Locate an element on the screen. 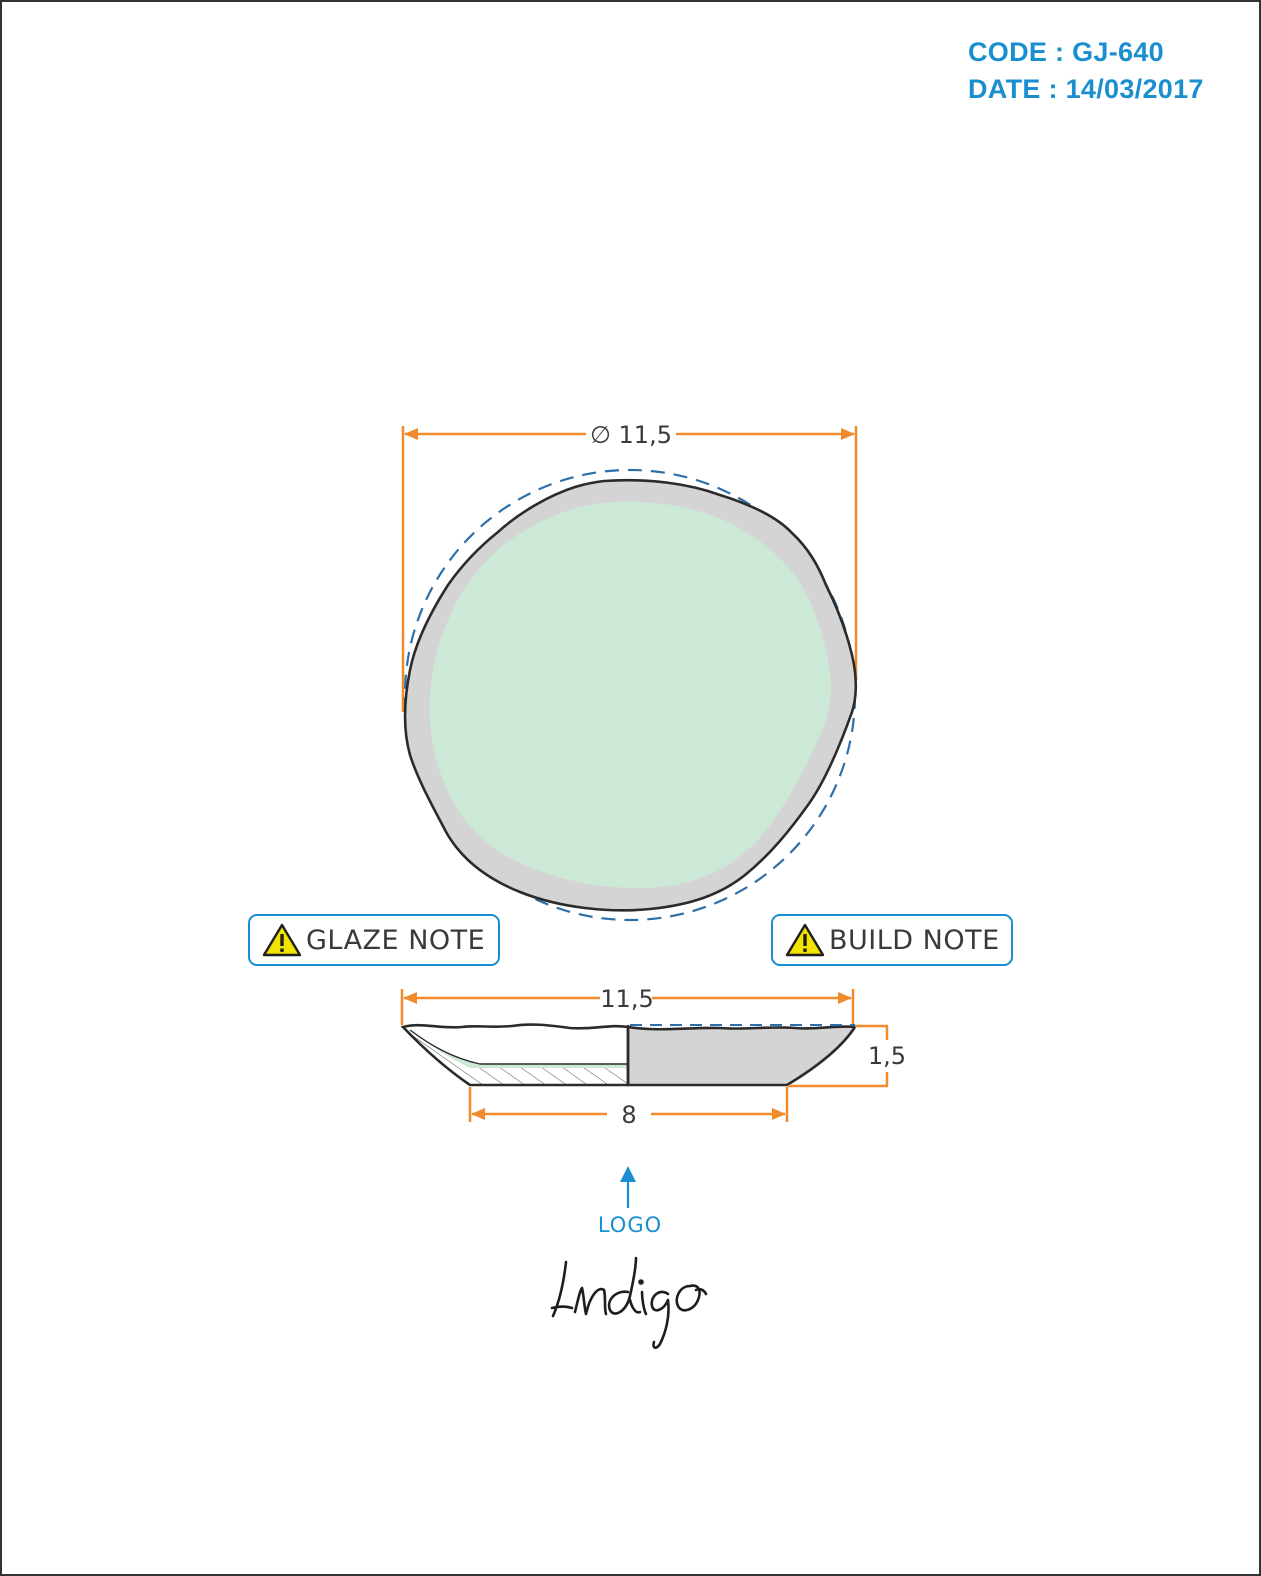 The height and width of the screenshot is (1576, 1261). side-view: 11,5 1,5 8 is located at coordinates (653, 1057).